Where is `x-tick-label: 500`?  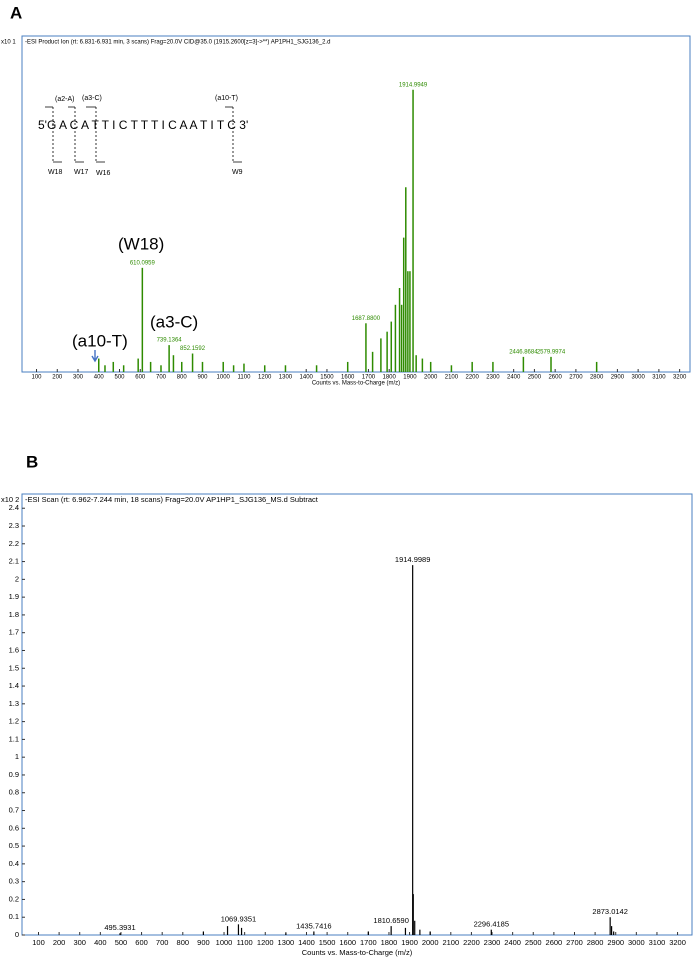
x-tick-label: 500 is located at coordinates (119, 378).